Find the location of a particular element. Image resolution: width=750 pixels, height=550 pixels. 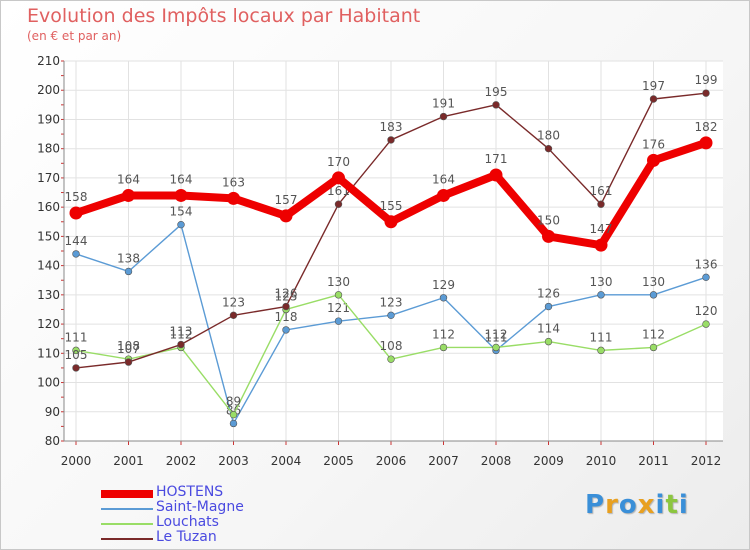

y-tick-label: 200 is located at coordinates (48, 90).